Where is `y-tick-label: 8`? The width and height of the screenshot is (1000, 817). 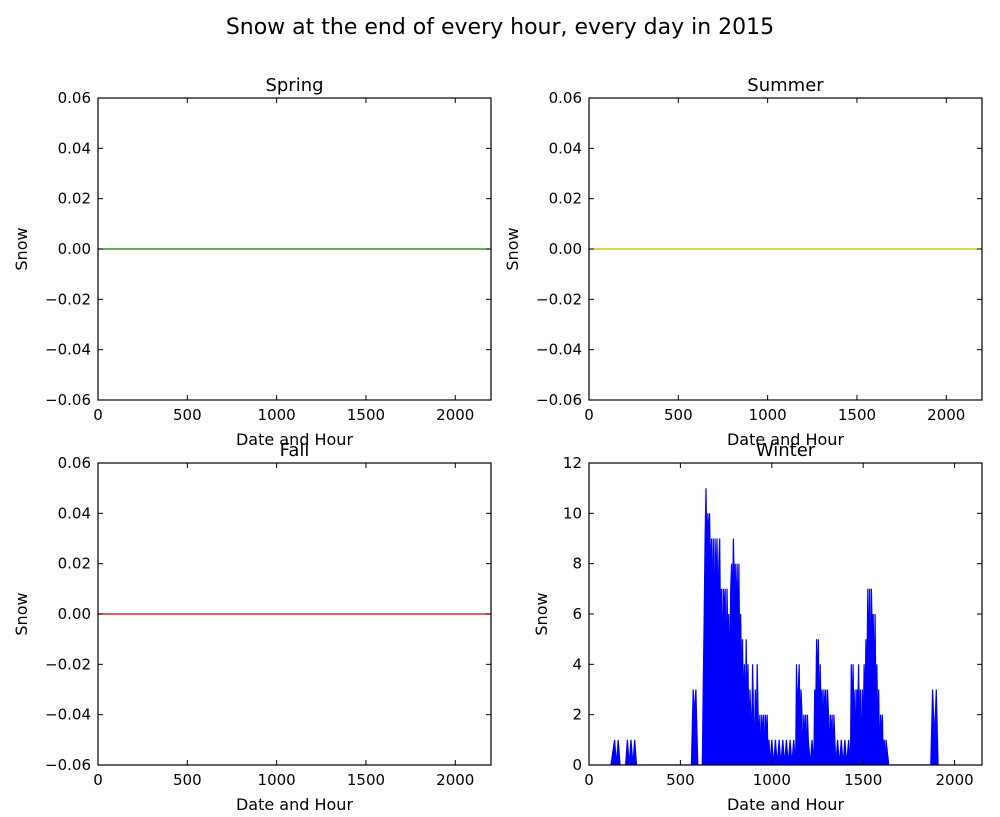
y-tick-label: 8 is located at coordinates (577, 564).